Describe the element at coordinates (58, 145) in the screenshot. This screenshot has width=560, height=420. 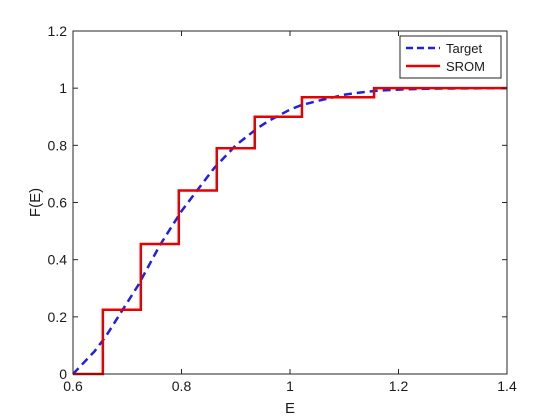
I see `y-tick-label: 0.8` at that location.